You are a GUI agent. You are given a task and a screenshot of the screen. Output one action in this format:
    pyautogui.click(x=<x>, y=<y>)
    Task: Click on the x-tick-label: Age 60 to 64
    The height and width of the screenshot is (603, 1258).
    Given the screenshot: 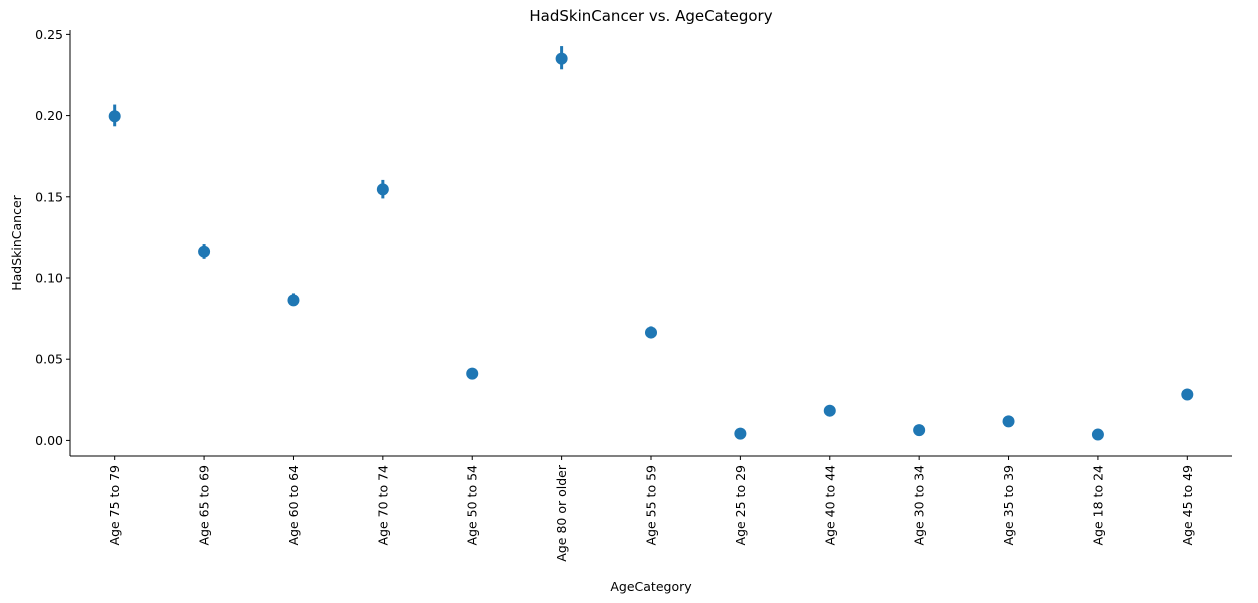 What is the action you would take?
    pyautogui.click(x=293, y=505)
    